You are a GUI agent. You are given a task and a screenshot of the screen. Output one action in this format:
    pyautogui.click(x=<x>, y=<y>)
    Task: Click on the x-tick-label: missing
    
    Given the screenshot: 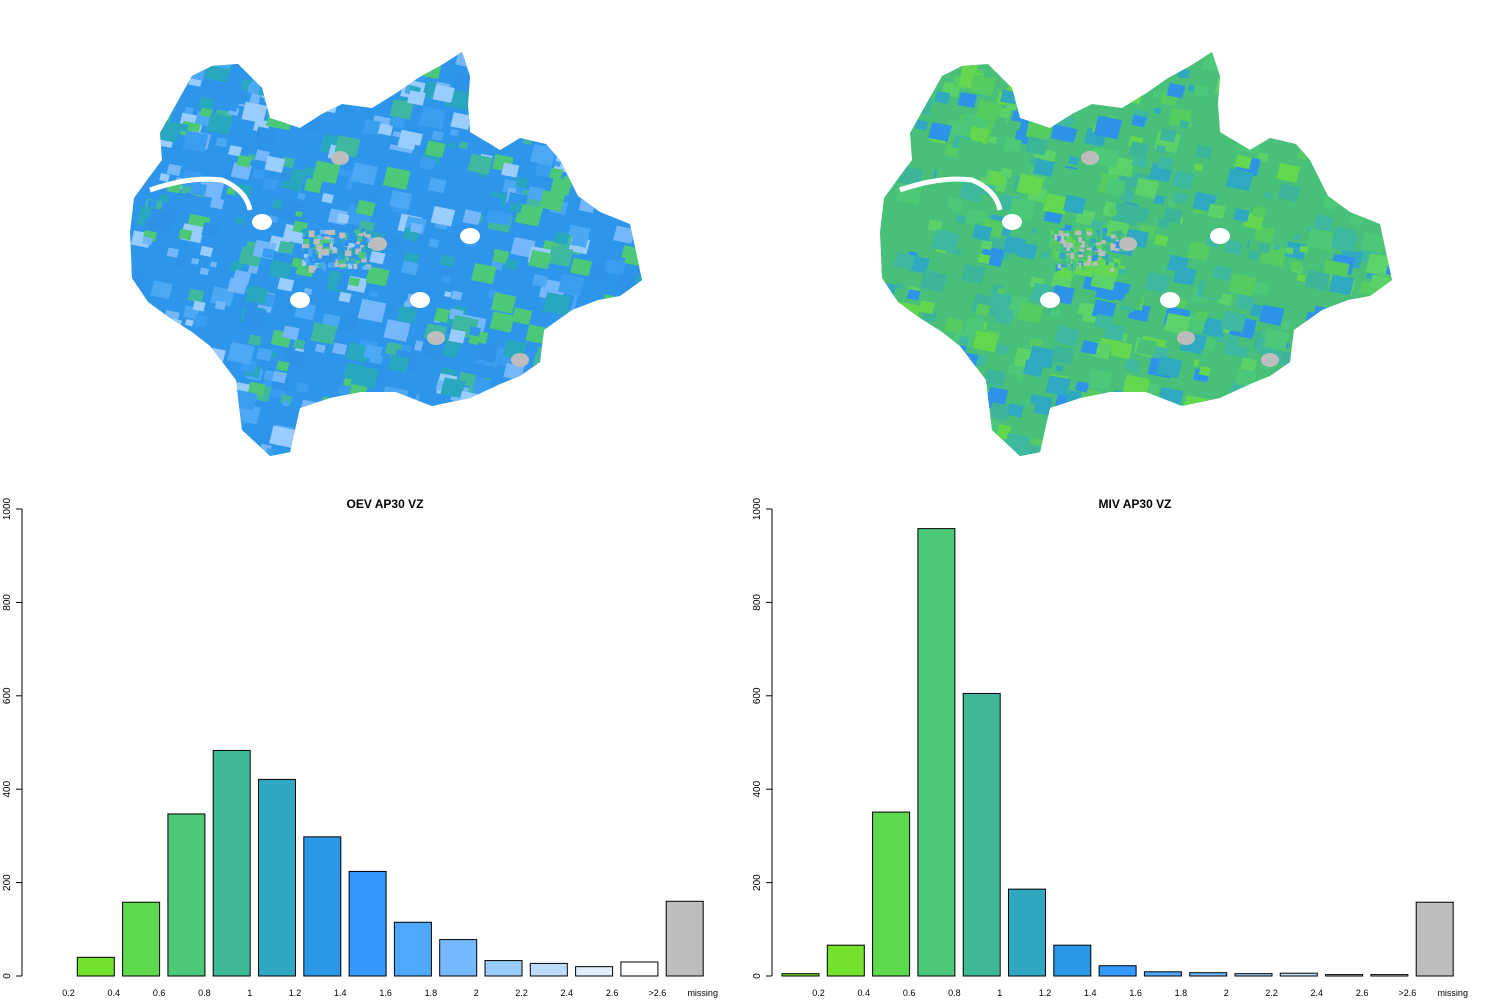 What is the action you would take?
    pyautogui.click(x=702, y=993)
    